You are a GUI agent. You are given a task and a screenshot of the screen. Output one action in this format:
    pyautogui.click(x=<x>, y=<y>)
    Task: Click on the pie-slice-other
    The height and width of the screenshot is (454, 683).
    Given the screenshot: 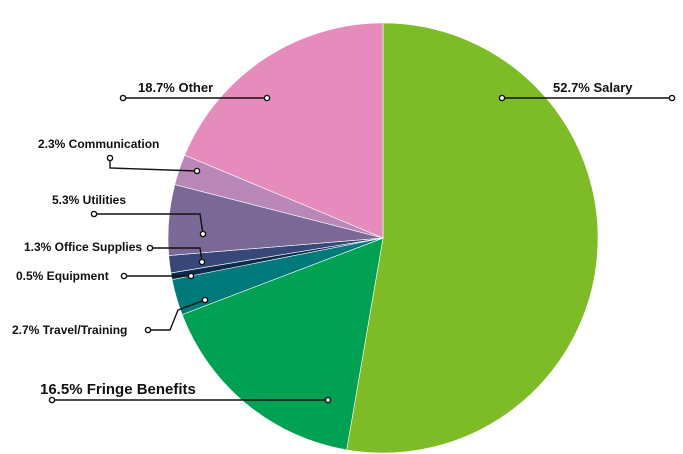 What is the action you would take?
    pyautogui.click(x=284, y=130)
    